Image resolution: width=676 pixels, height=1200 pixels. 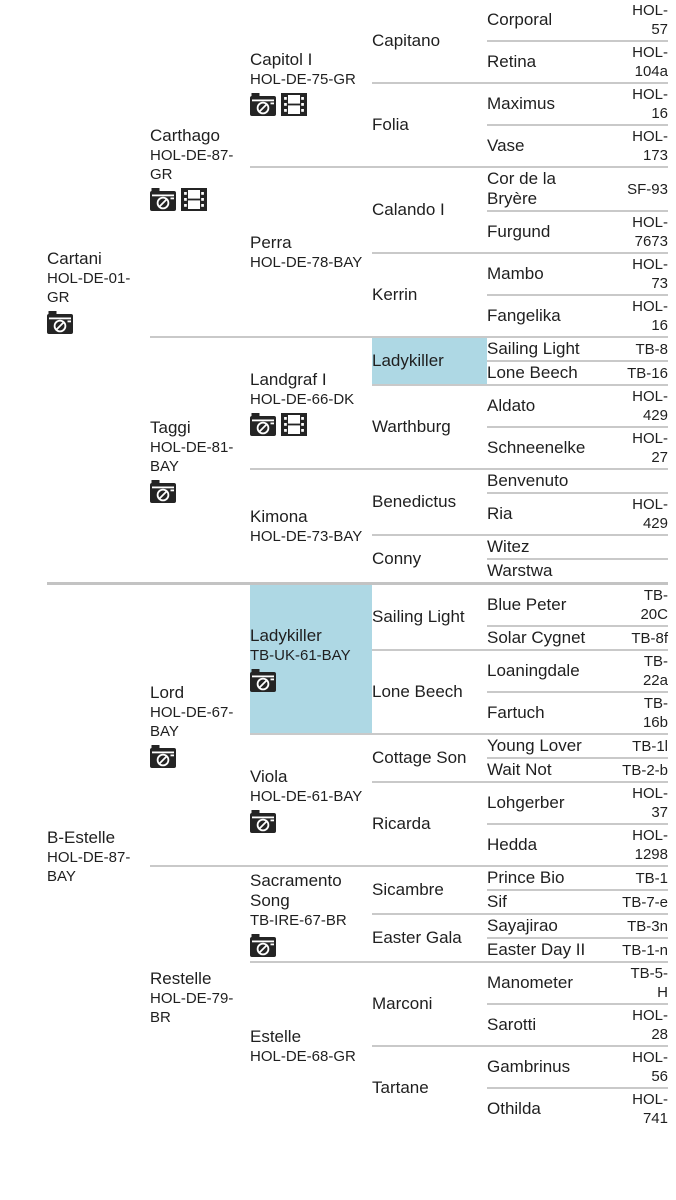 What do you see at coordinates (536, 637) in the screenshot?
I see `horse-name: Solar Cygnet` at bounding box center [536, 637].